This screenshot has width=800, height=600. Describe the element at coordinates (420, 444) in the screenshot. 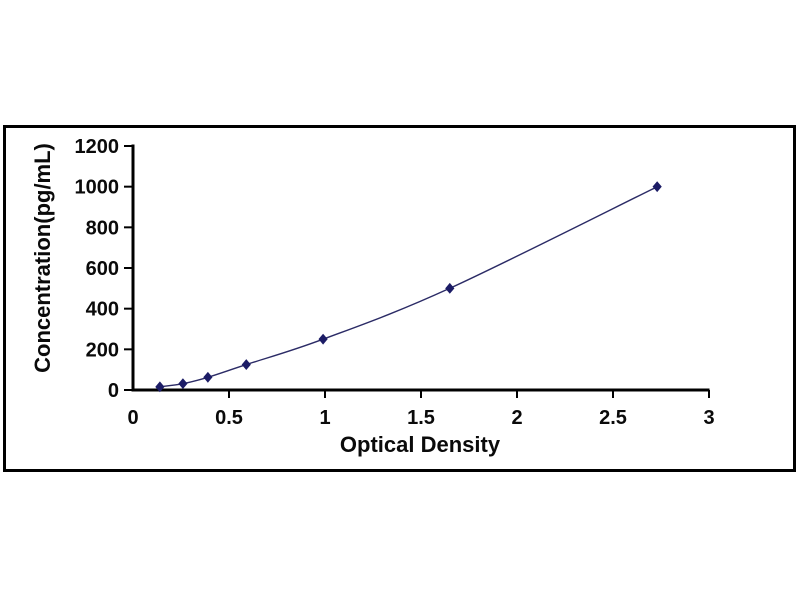

I see `x-axis-title: Optical Density` at that location.